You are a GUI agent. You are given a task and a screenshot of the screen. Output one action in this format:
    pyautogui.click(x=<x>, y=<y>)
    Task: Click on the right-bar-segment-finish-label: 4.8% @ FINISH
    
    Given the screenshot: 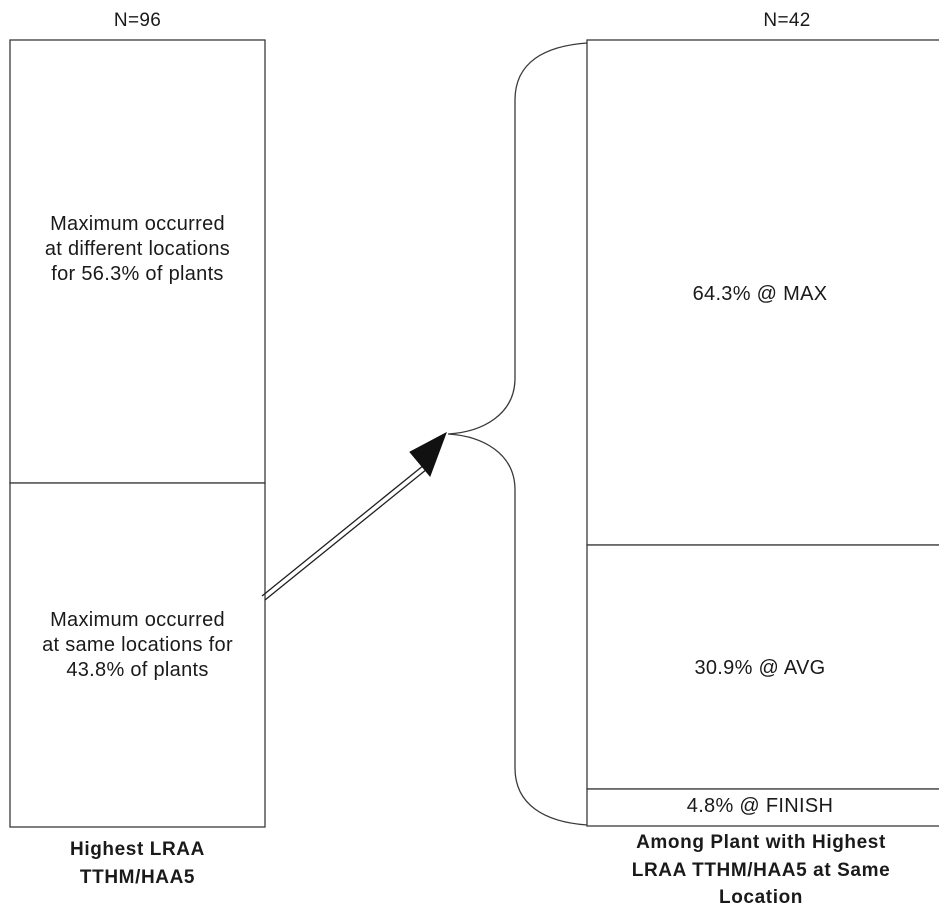 What is the action you would take?
    pyautogui.click(x=760, y=806)
    